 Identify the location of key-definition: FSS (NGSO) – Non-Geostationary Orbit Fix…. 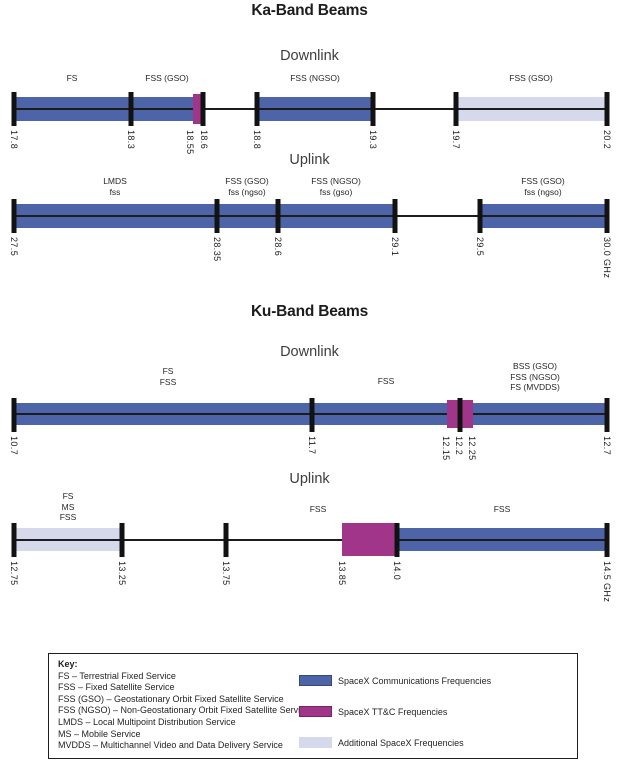
(184, 710).